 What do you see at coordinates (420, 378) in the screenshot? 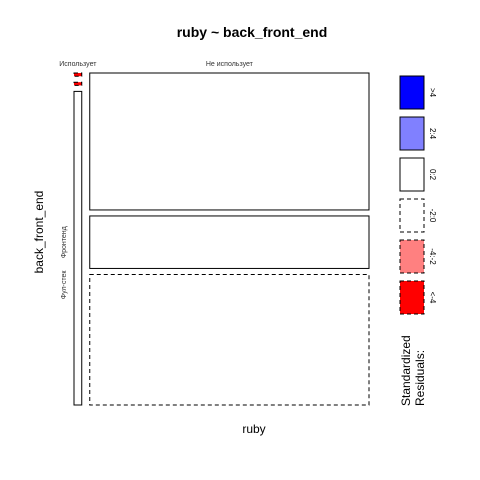
I see `legend-title-line-1: Residuals:` at bounding box center [420, 378].